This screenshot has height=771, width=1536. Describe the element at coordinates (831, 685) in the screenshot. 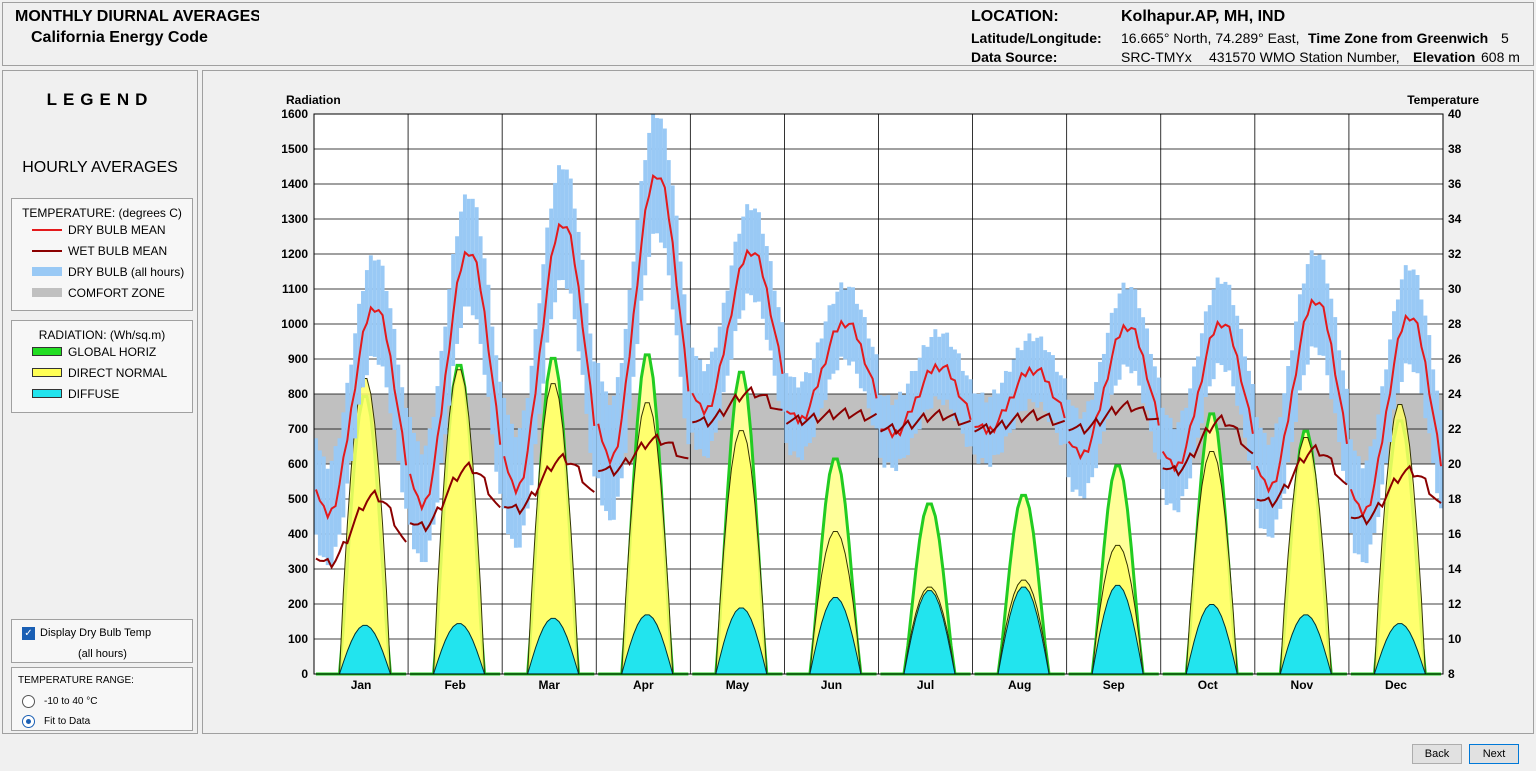

I see `month-label: Jun` at that location.